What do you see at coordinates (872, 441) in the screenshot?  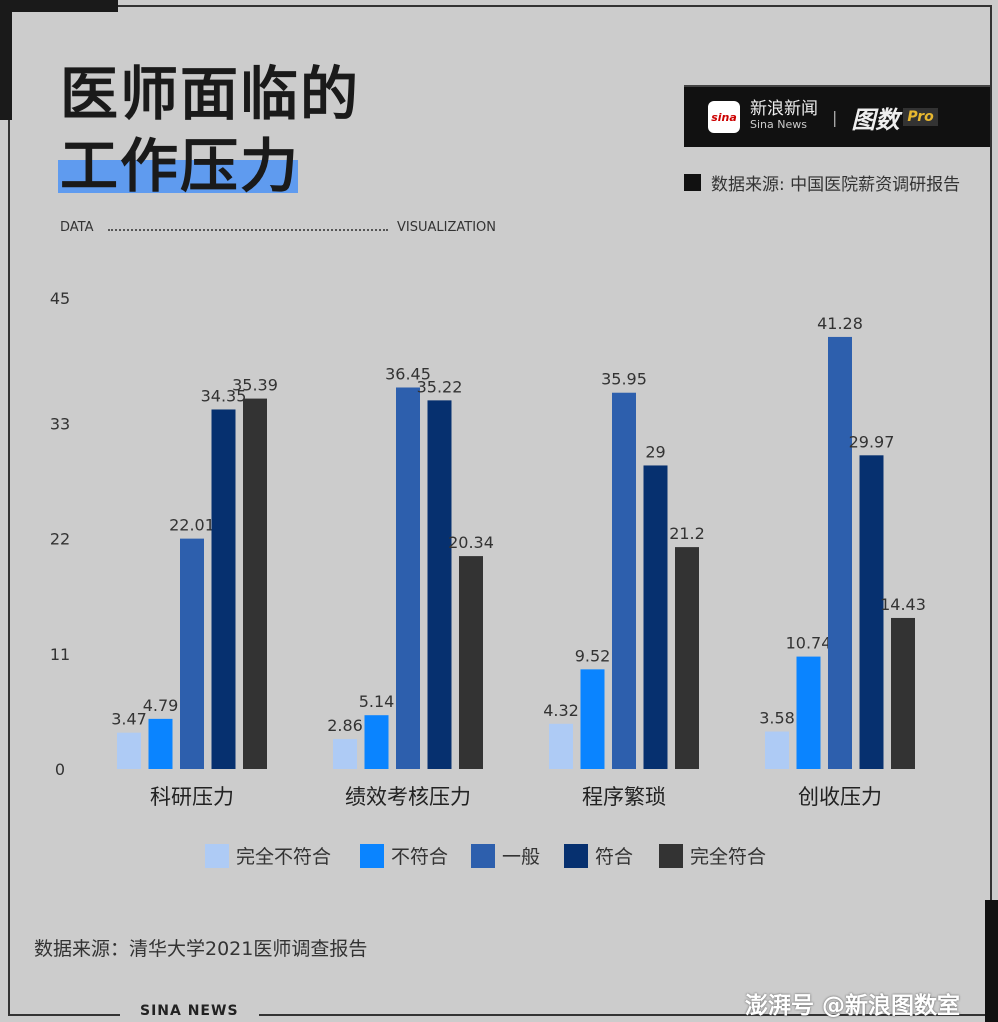 I see `data-label: 29.97` at bounding box center [872, 441].